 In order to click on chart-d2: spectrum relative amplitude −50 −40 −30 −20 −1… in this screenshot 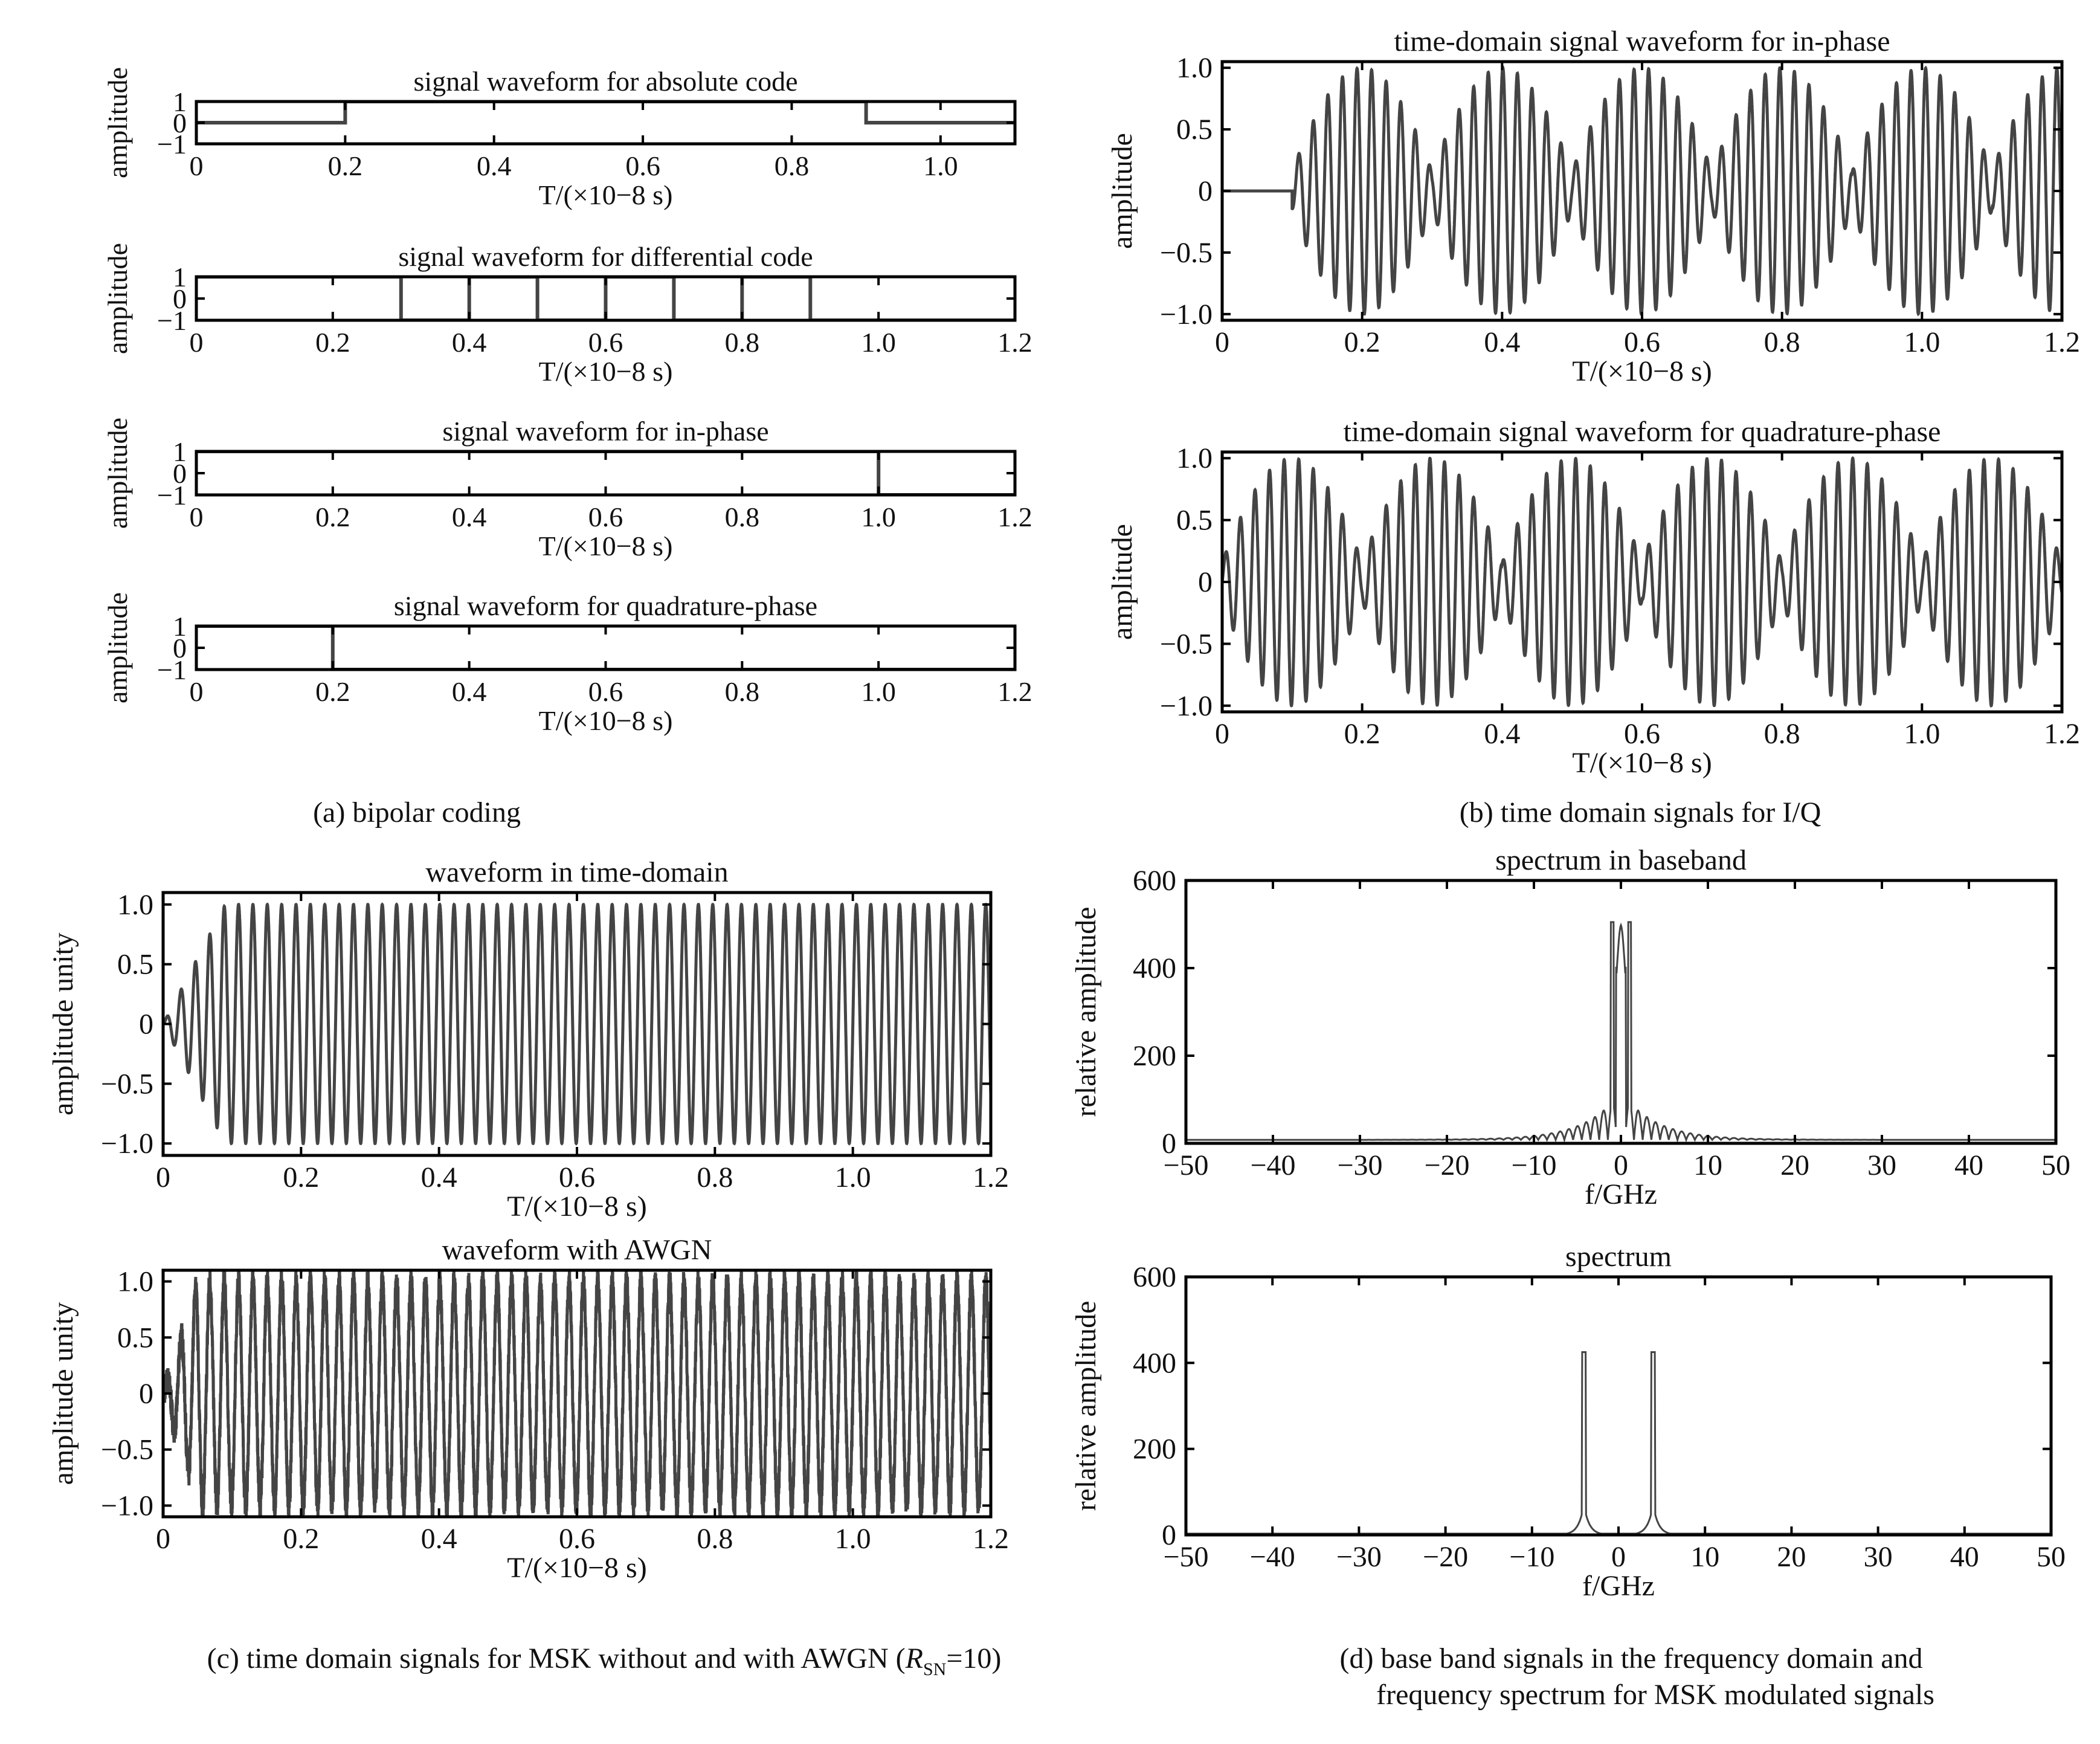, I will do `click(1568, 1421)`.